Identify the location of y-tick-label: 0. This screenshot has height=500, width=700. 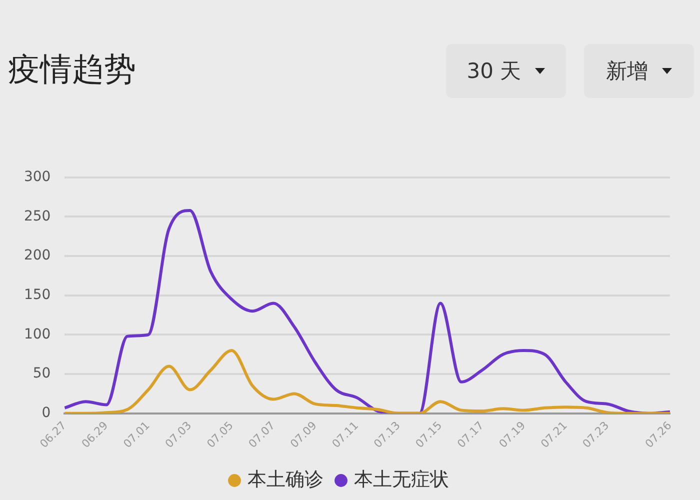
(46, 413).